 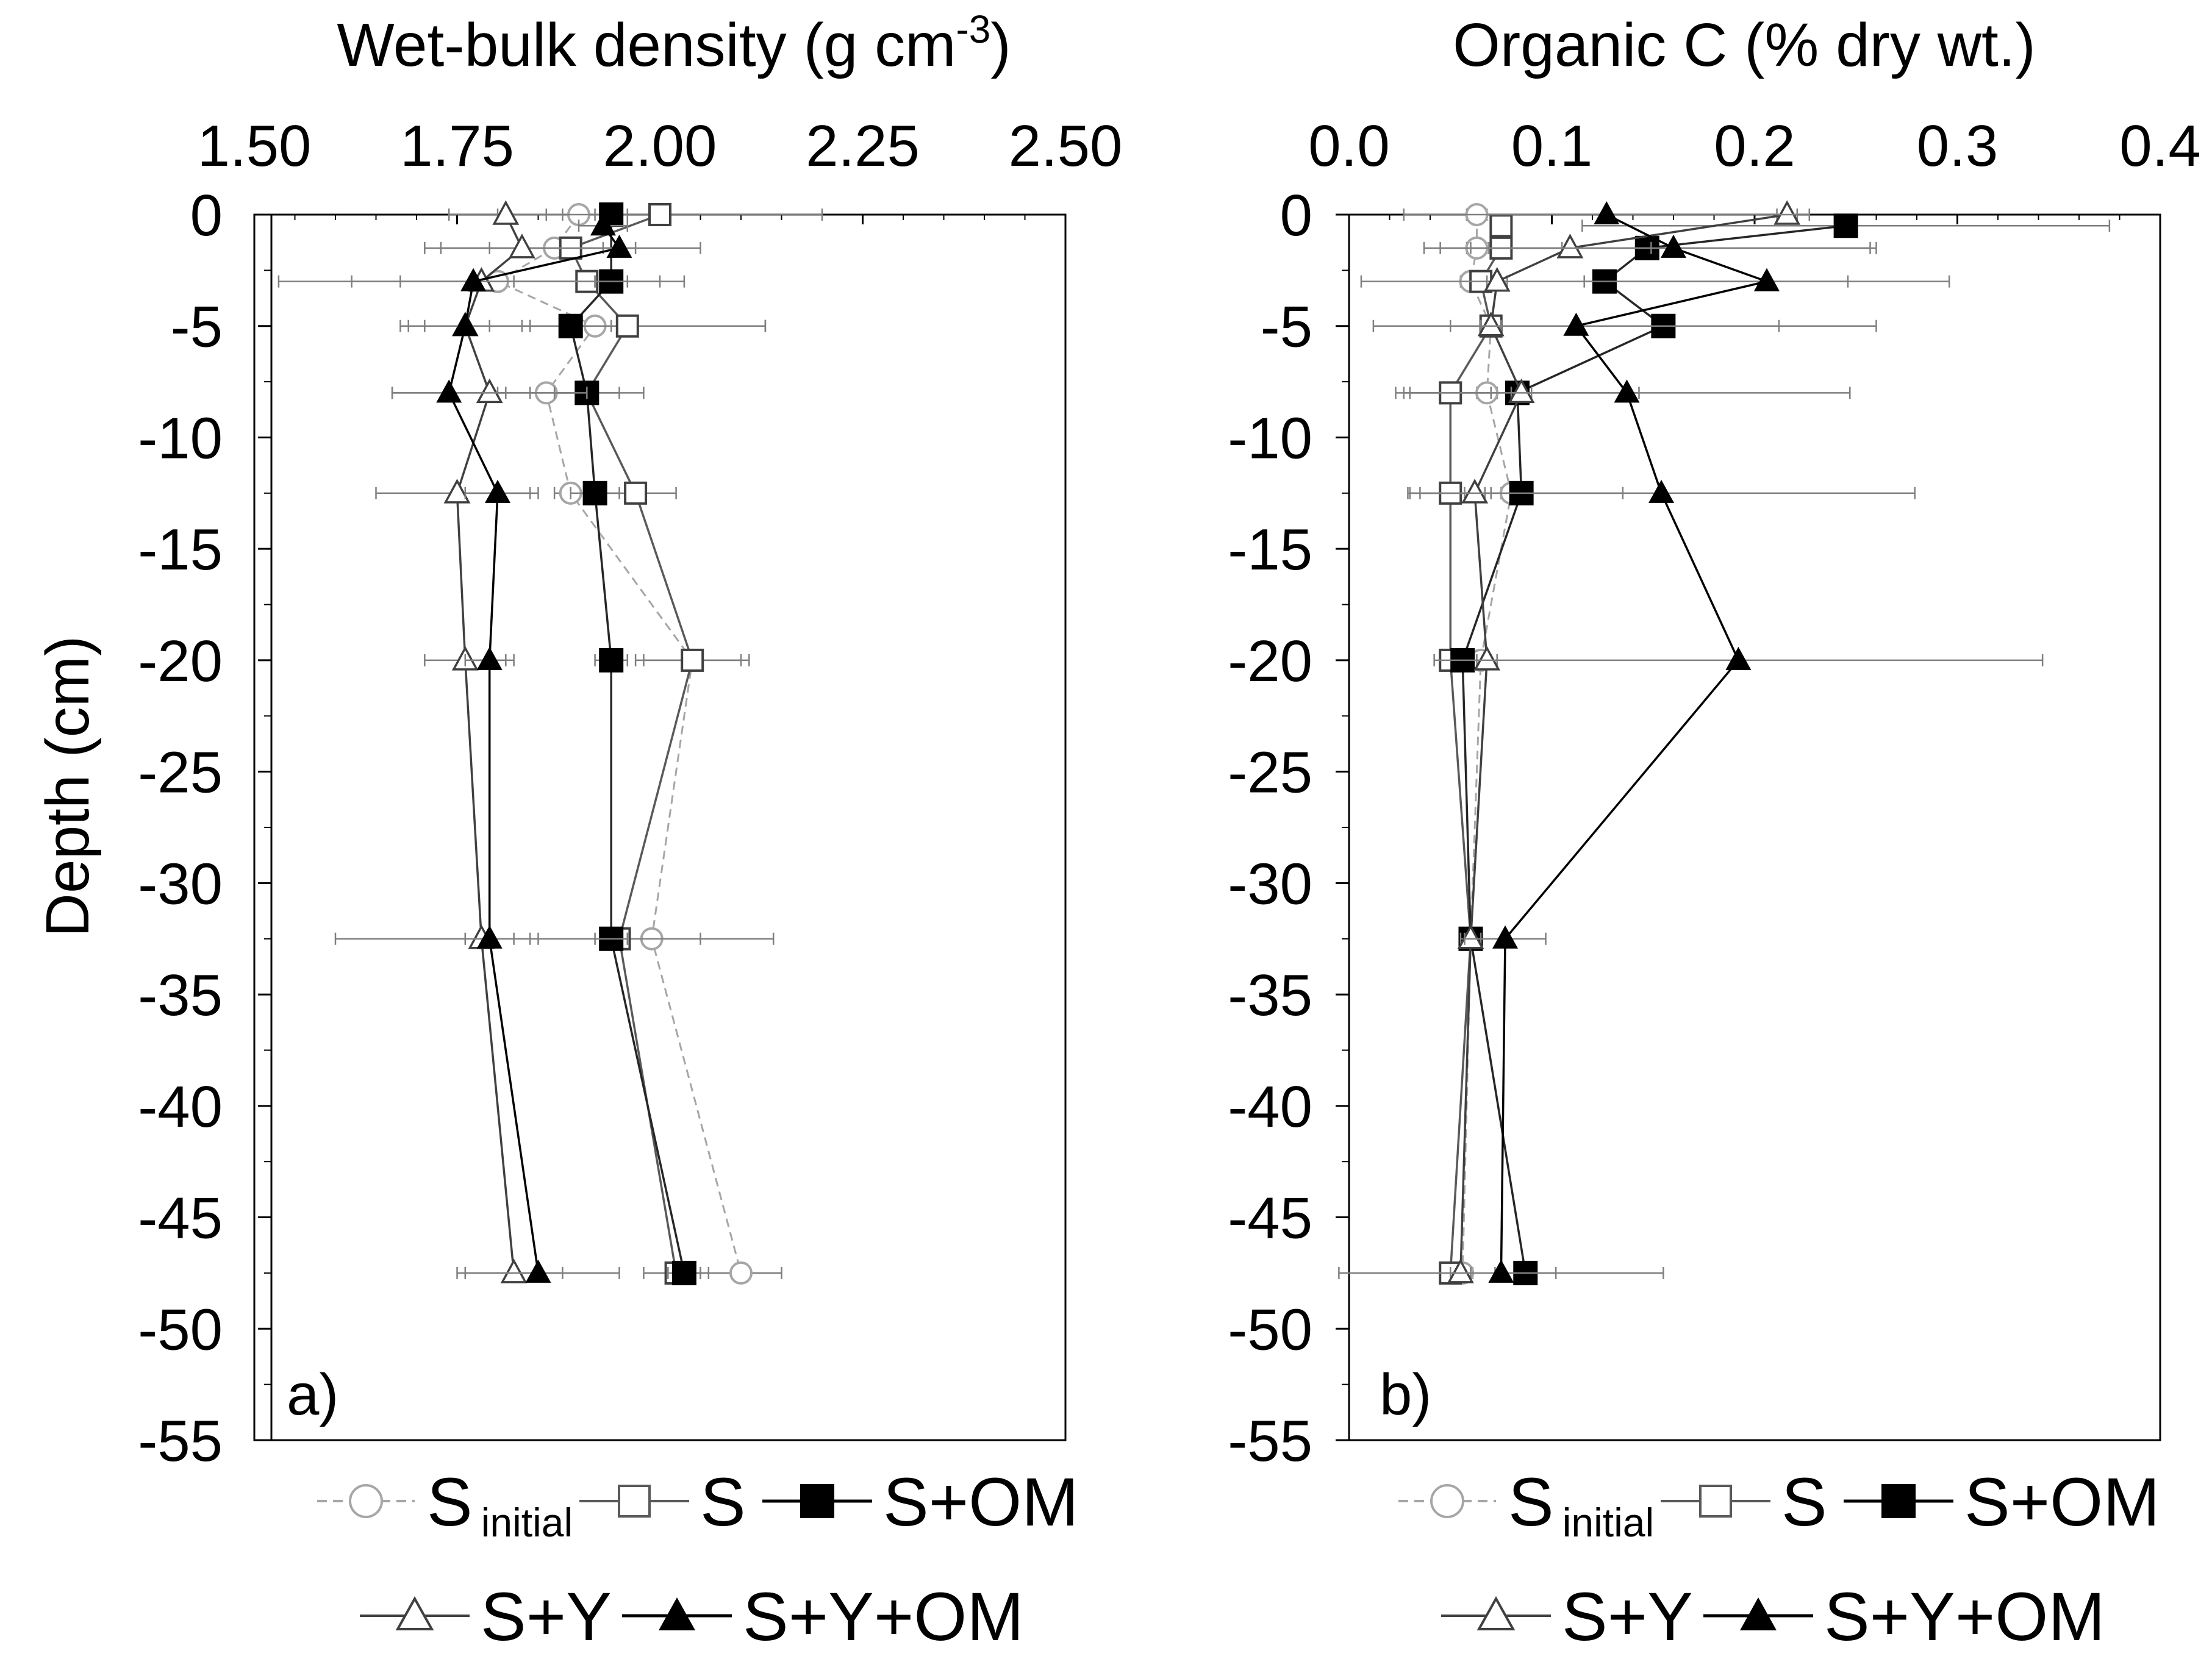 I want to click on panel-a-line-s-om, so click(x=627, y=744).